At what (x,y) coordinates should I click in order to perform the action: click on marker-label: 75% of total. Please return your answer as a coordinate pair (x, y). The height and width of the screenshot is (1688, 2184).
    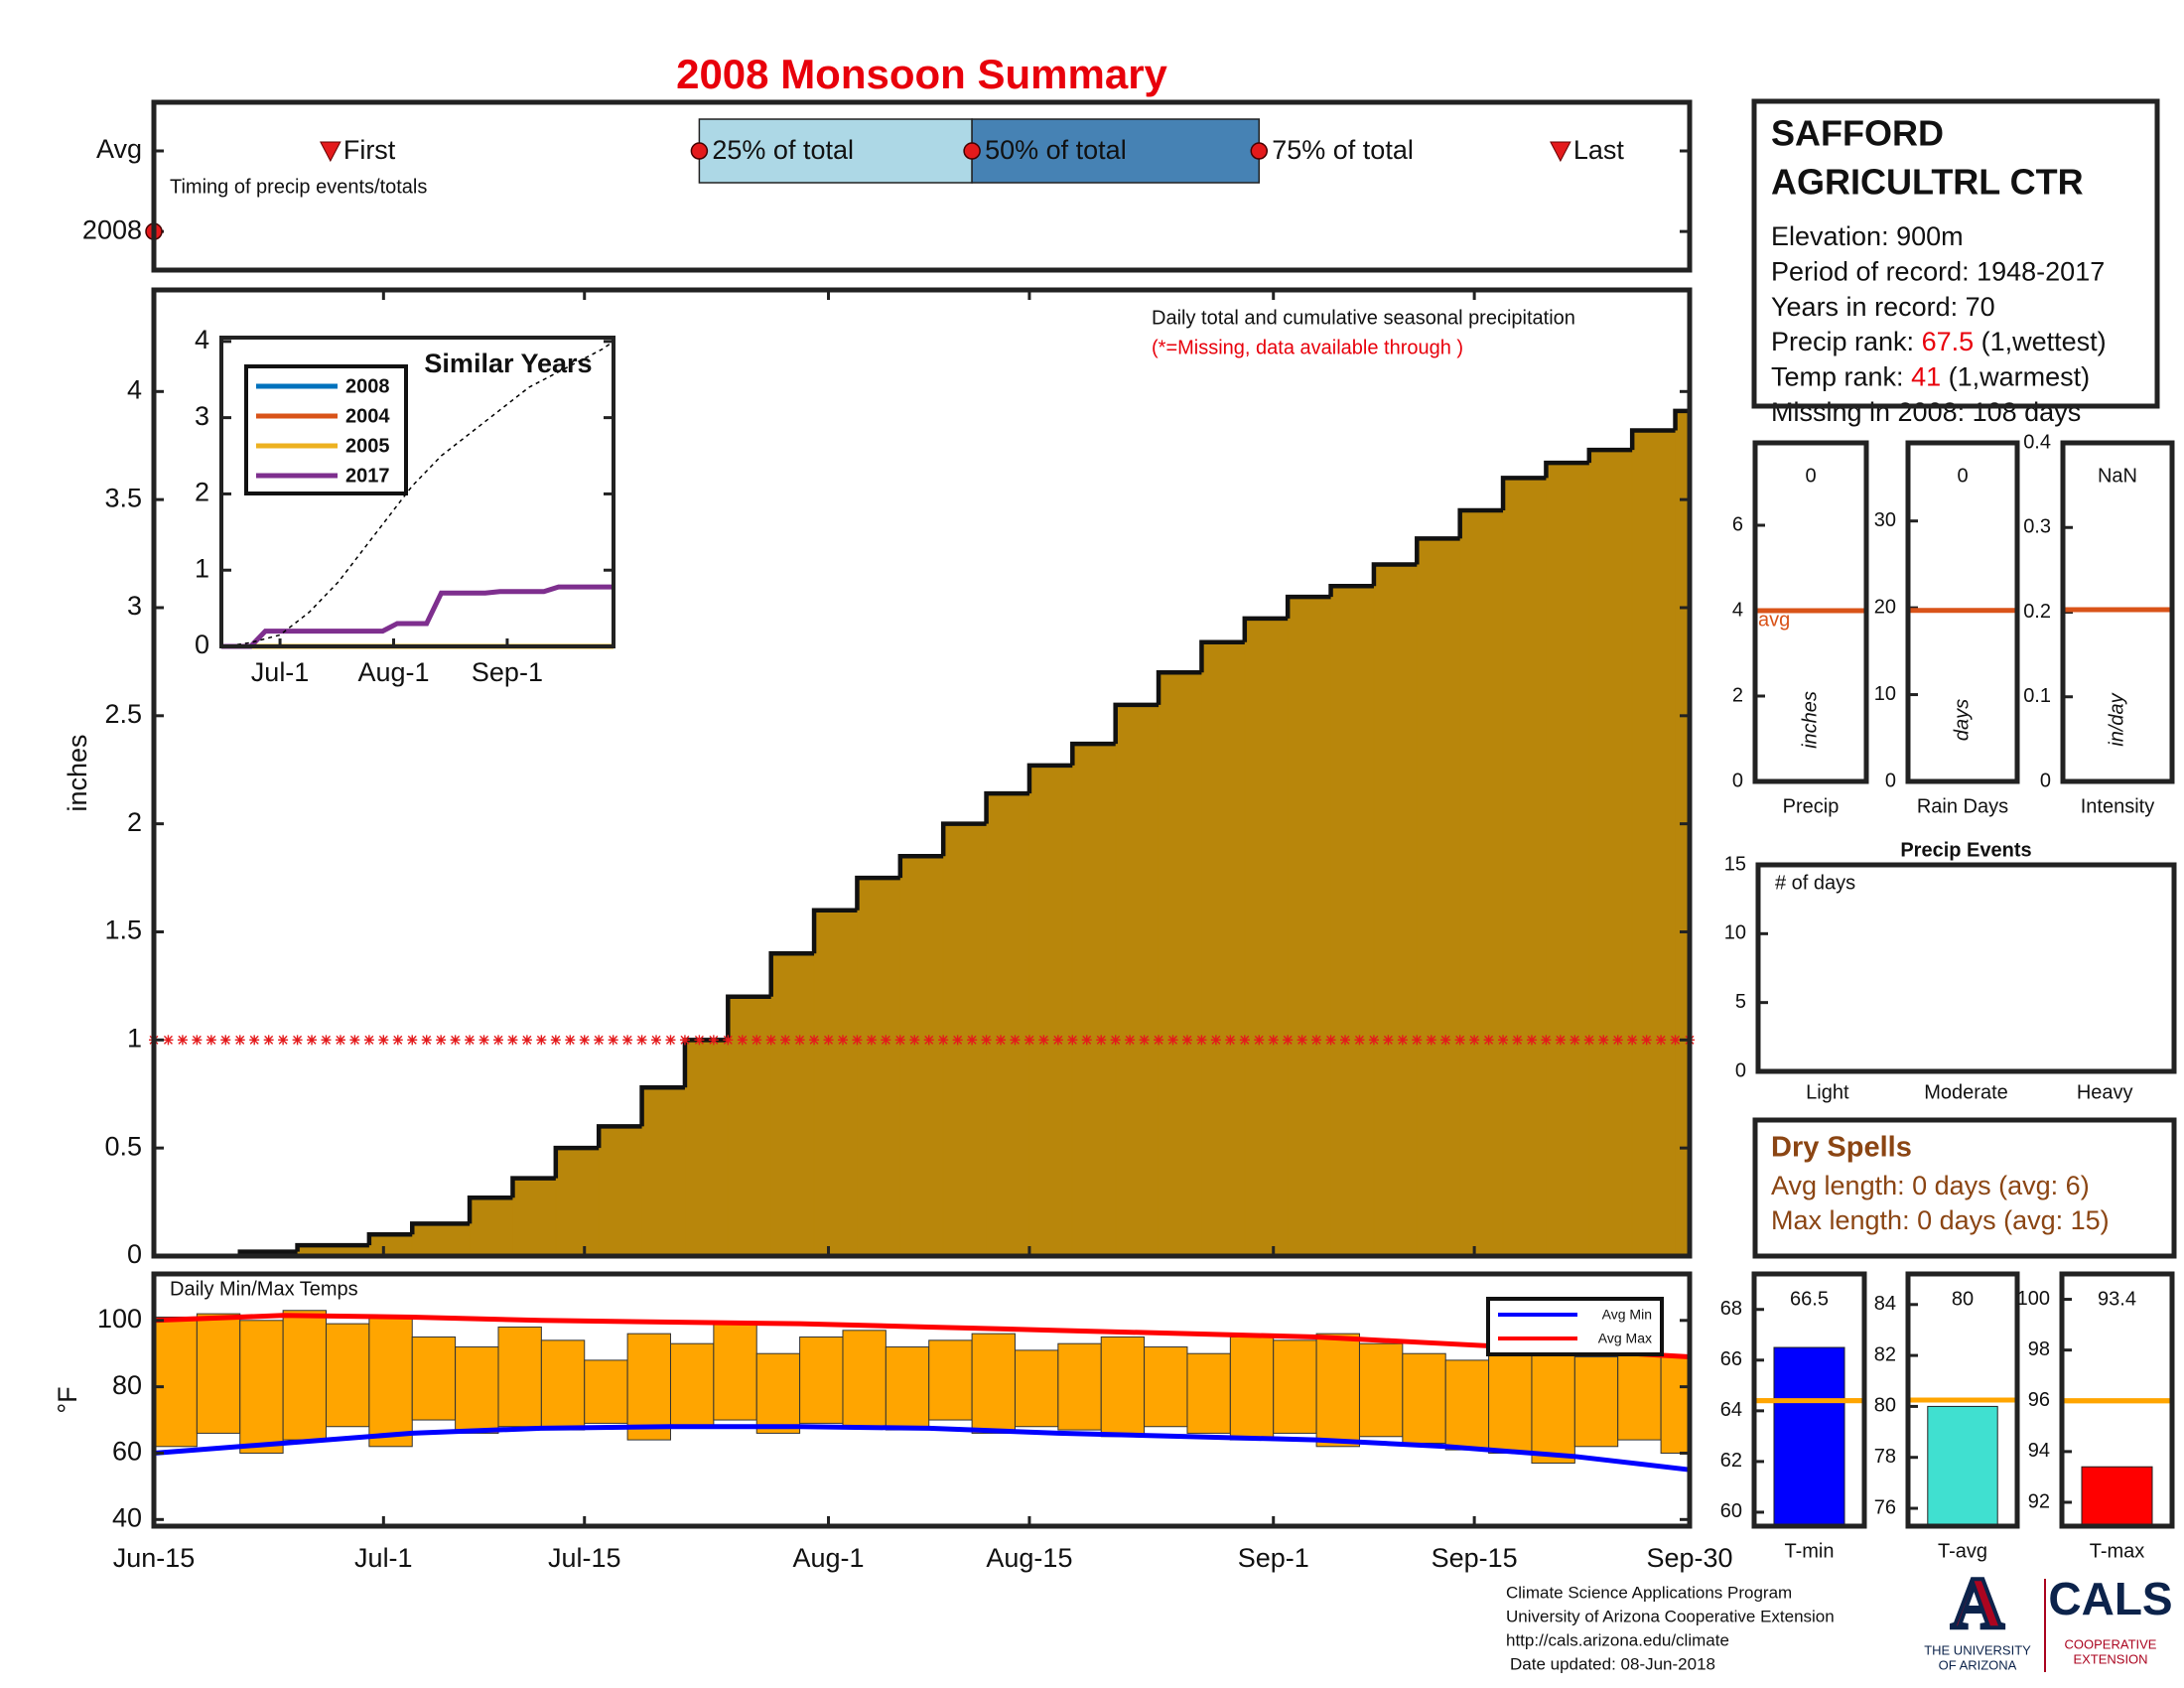
    Looking at the image, I should click on (1343, 150).